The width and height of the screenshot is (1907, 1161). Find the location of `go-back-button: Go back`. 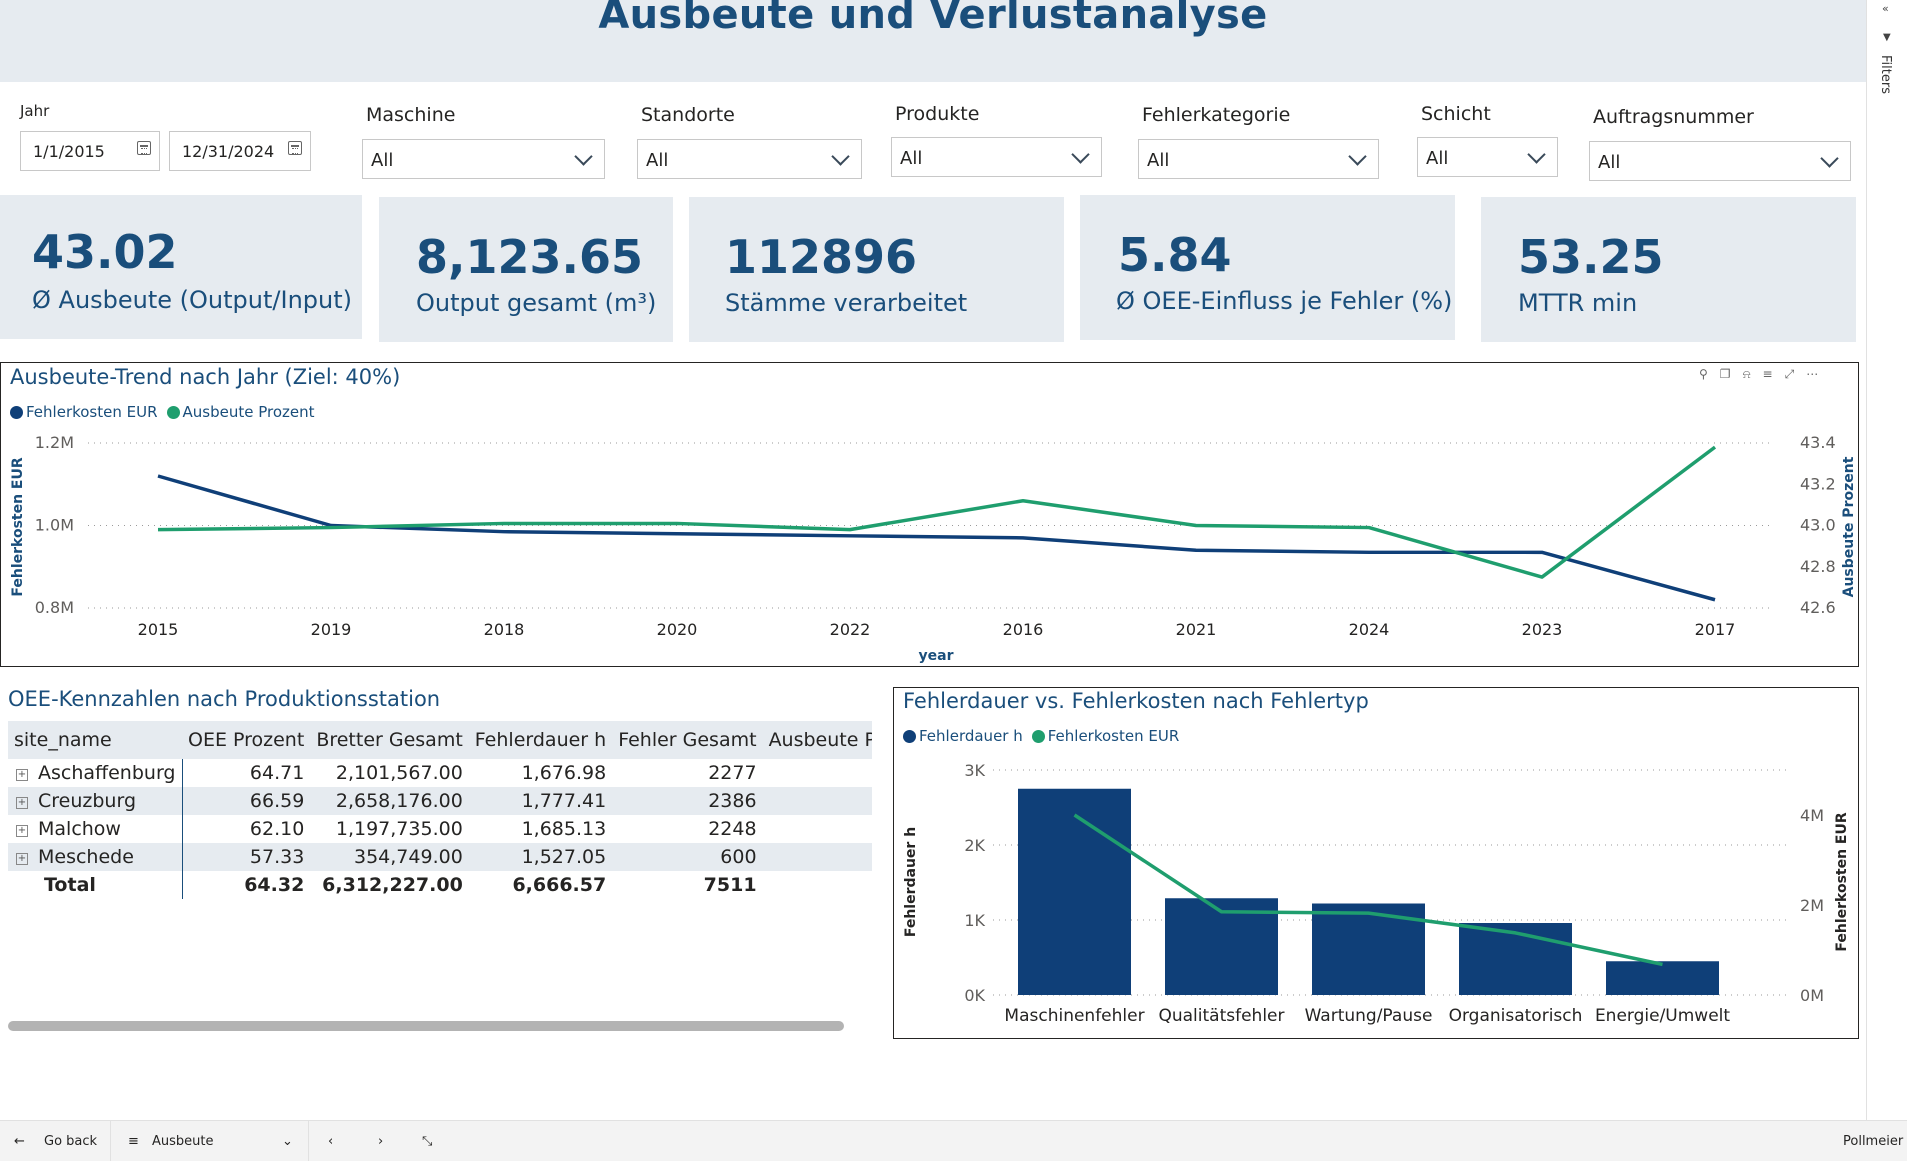

go-back-button: Go back is located at coordinates (71, 1141).